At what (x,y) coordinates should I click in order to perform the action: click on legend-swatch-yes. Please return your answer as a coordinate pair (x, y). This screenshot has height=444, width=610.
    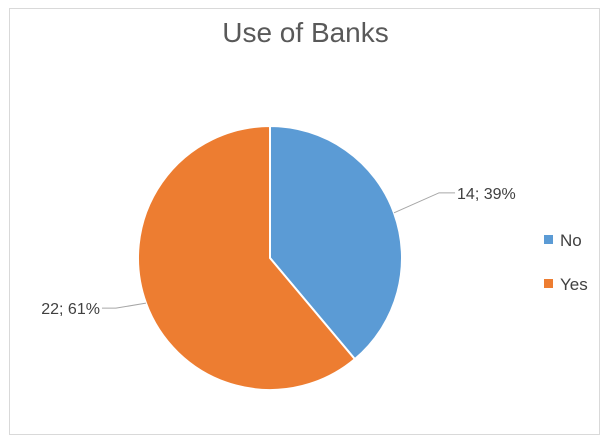
    Looking at the image, I should click on (548, 283).